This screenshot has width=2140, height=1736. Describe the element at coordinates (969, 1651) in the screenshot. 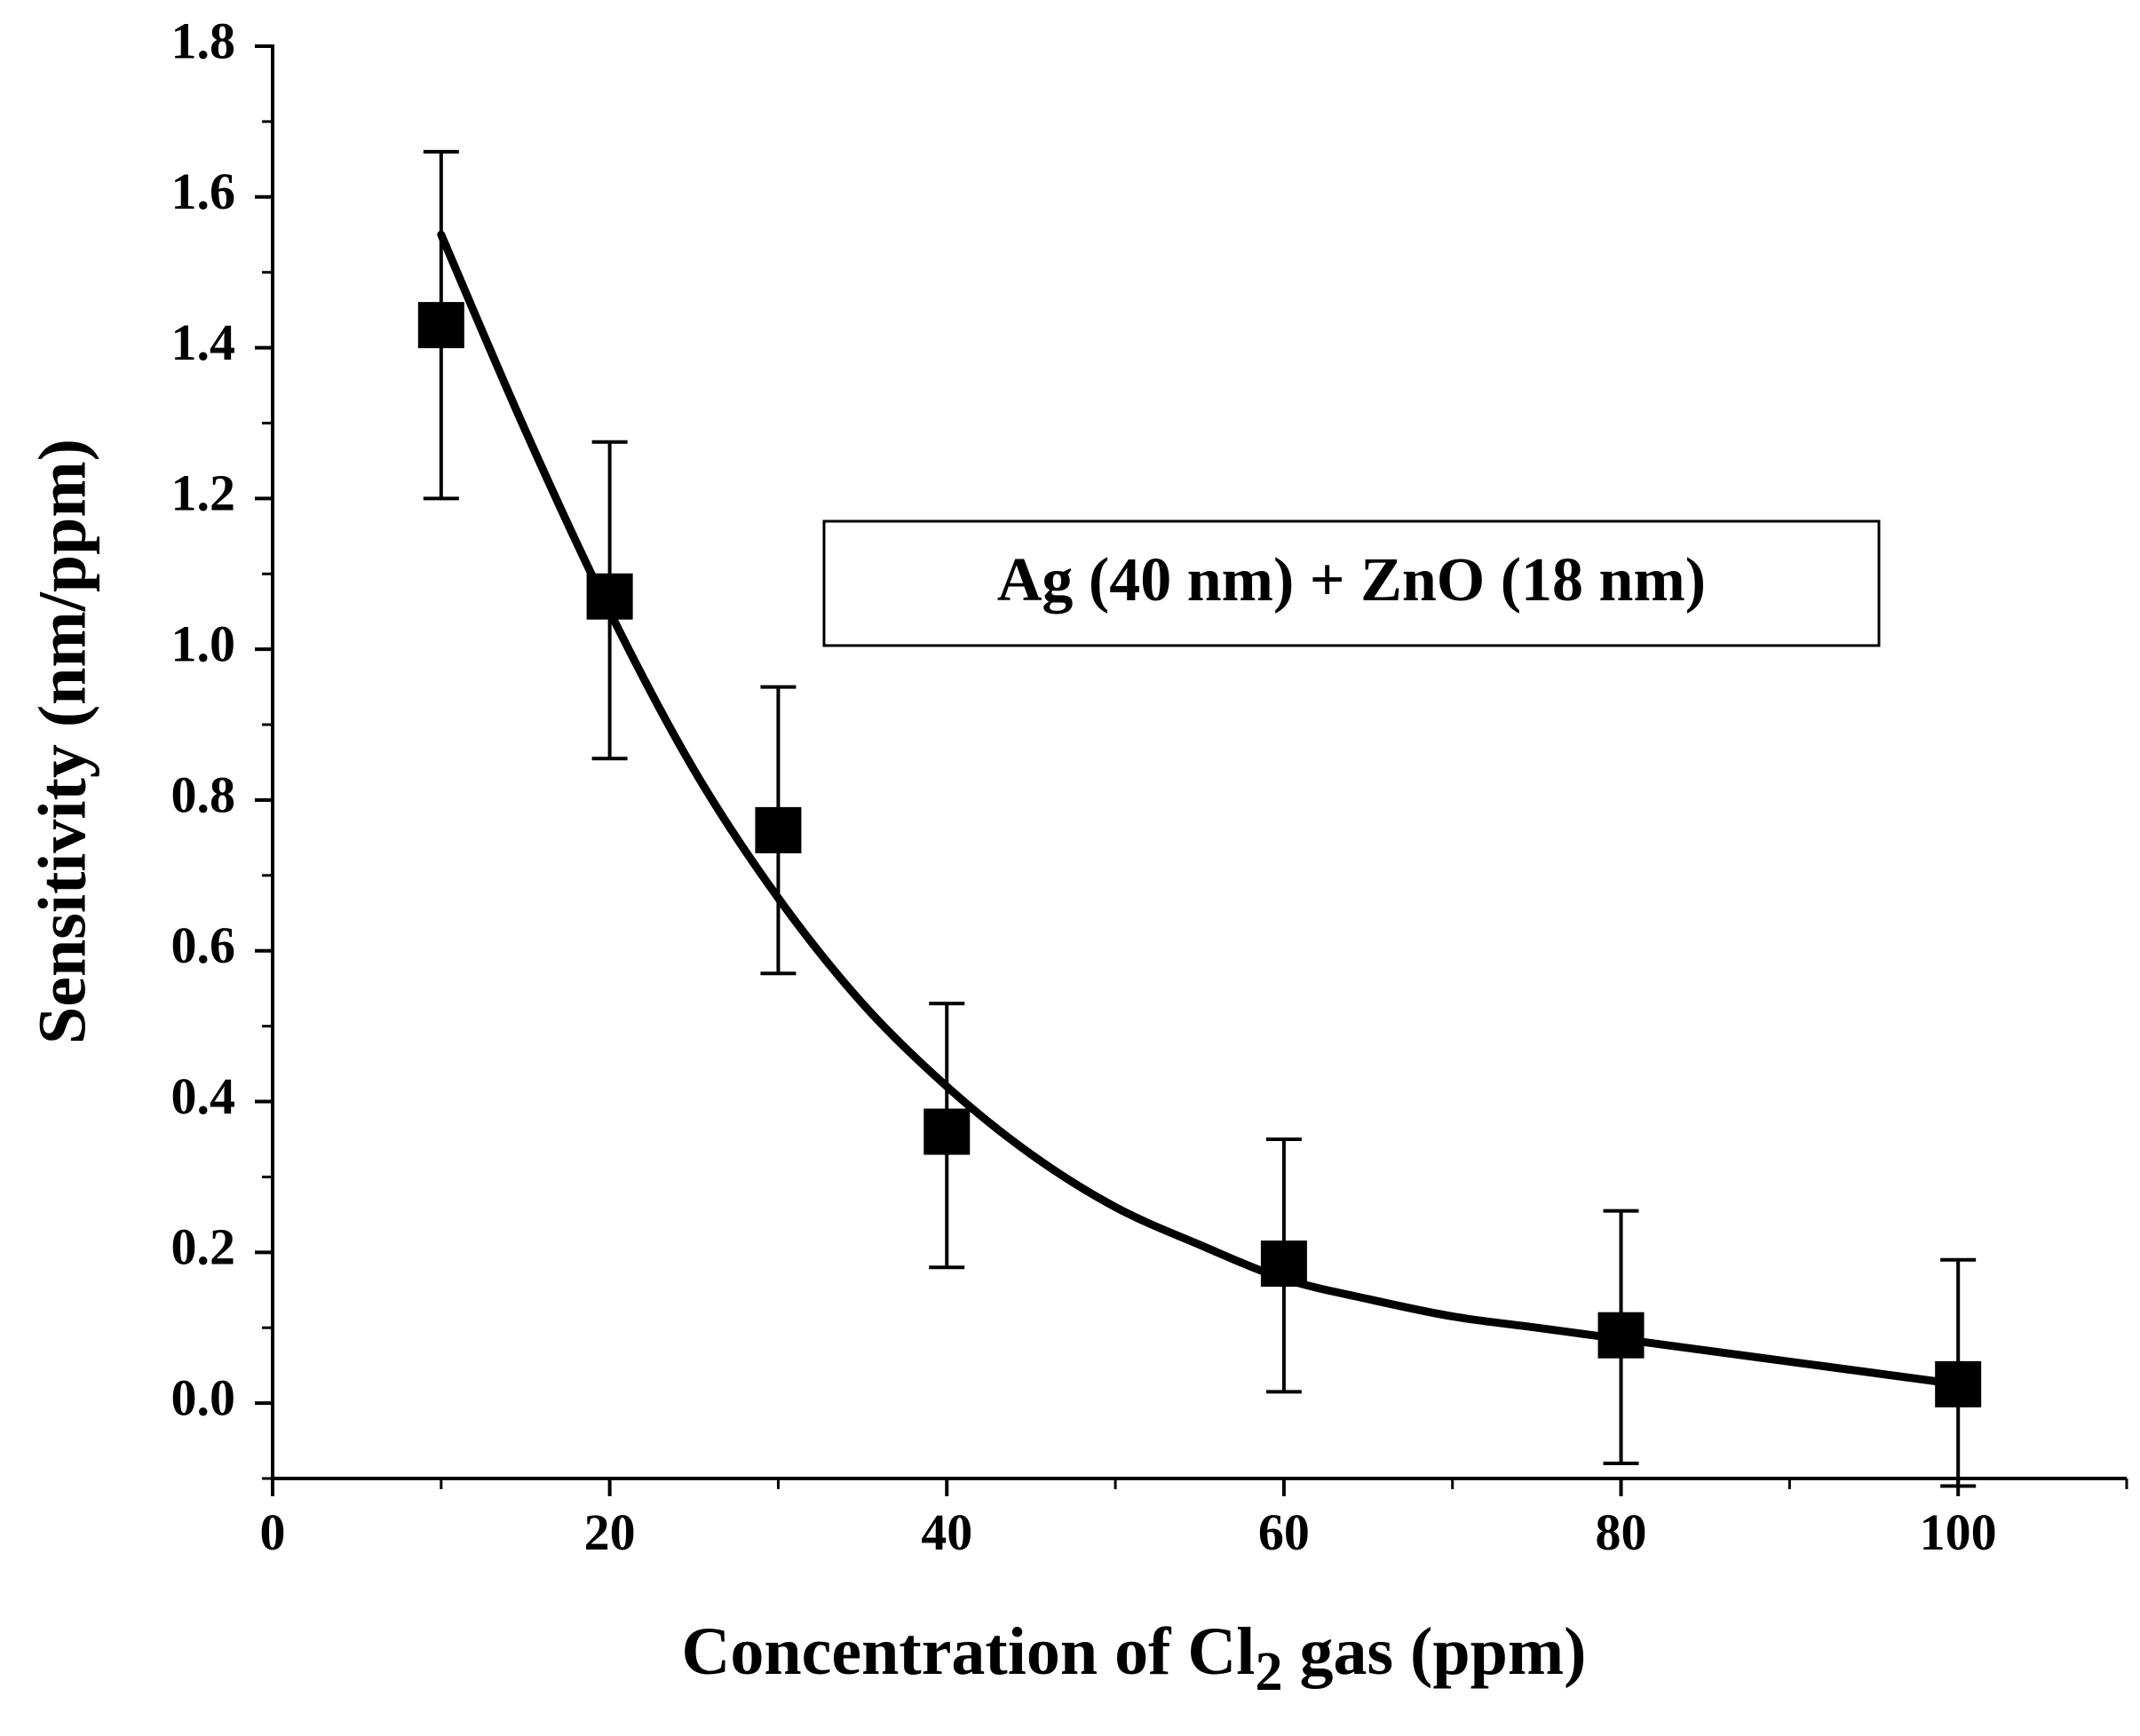

I see `x-axis-title-main: Concentration of Cl` at that location.